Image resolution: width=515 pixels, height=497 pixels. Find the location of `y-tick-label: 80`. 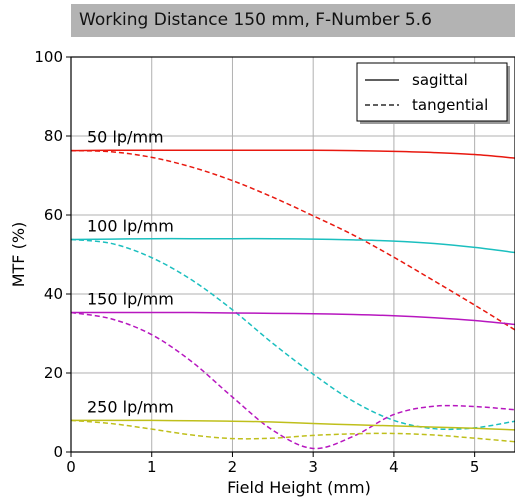

y-tick-label: 80 is located at coordinates (53, 136).